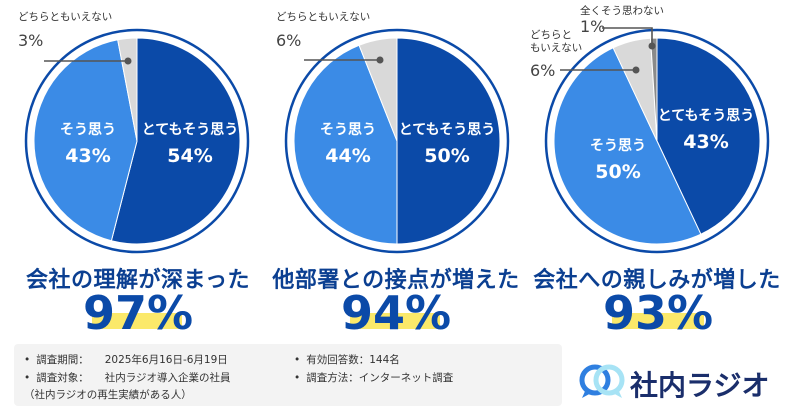 This screenshot has width=800, height=419. What do you see at coordinates (127, 378) in the screenshot?
I see `survey-target: • 調査対象： 社内ラジオ導入企業の社員` at bounding box center [127, 378].